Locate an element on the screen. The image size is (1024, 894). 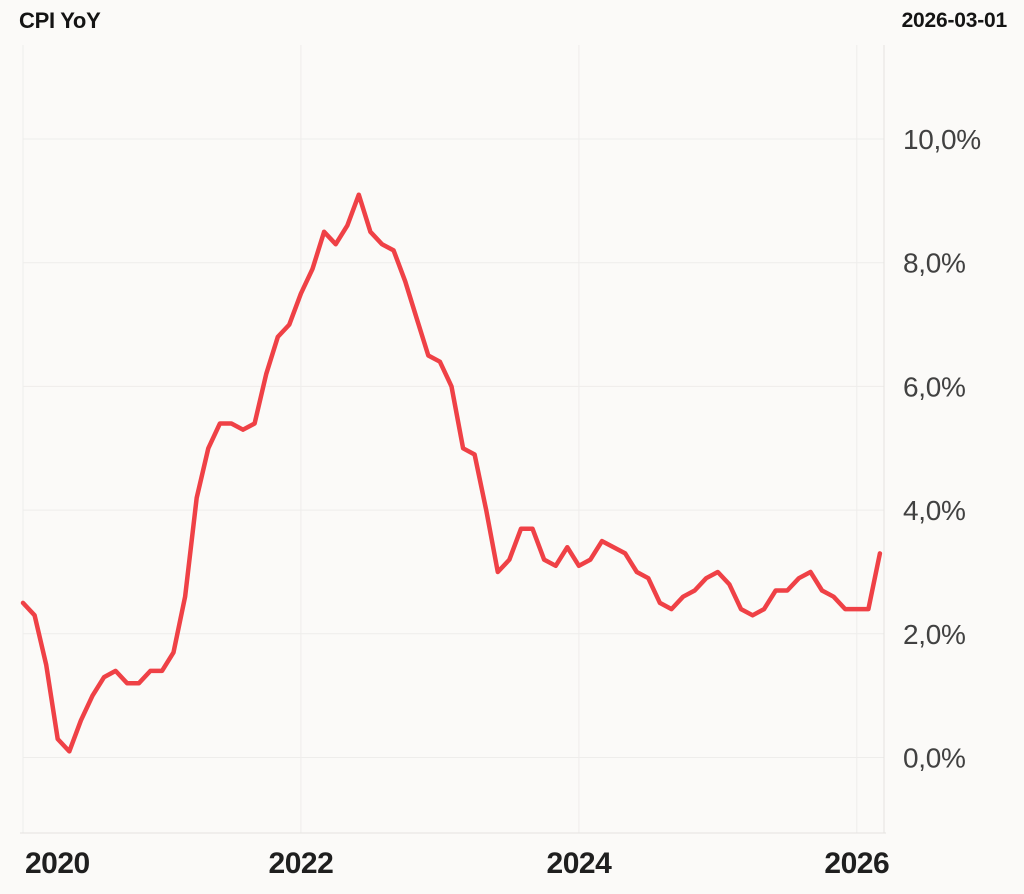
y-axis-tick-label: 4,0% is located at coordinates (934, 510).